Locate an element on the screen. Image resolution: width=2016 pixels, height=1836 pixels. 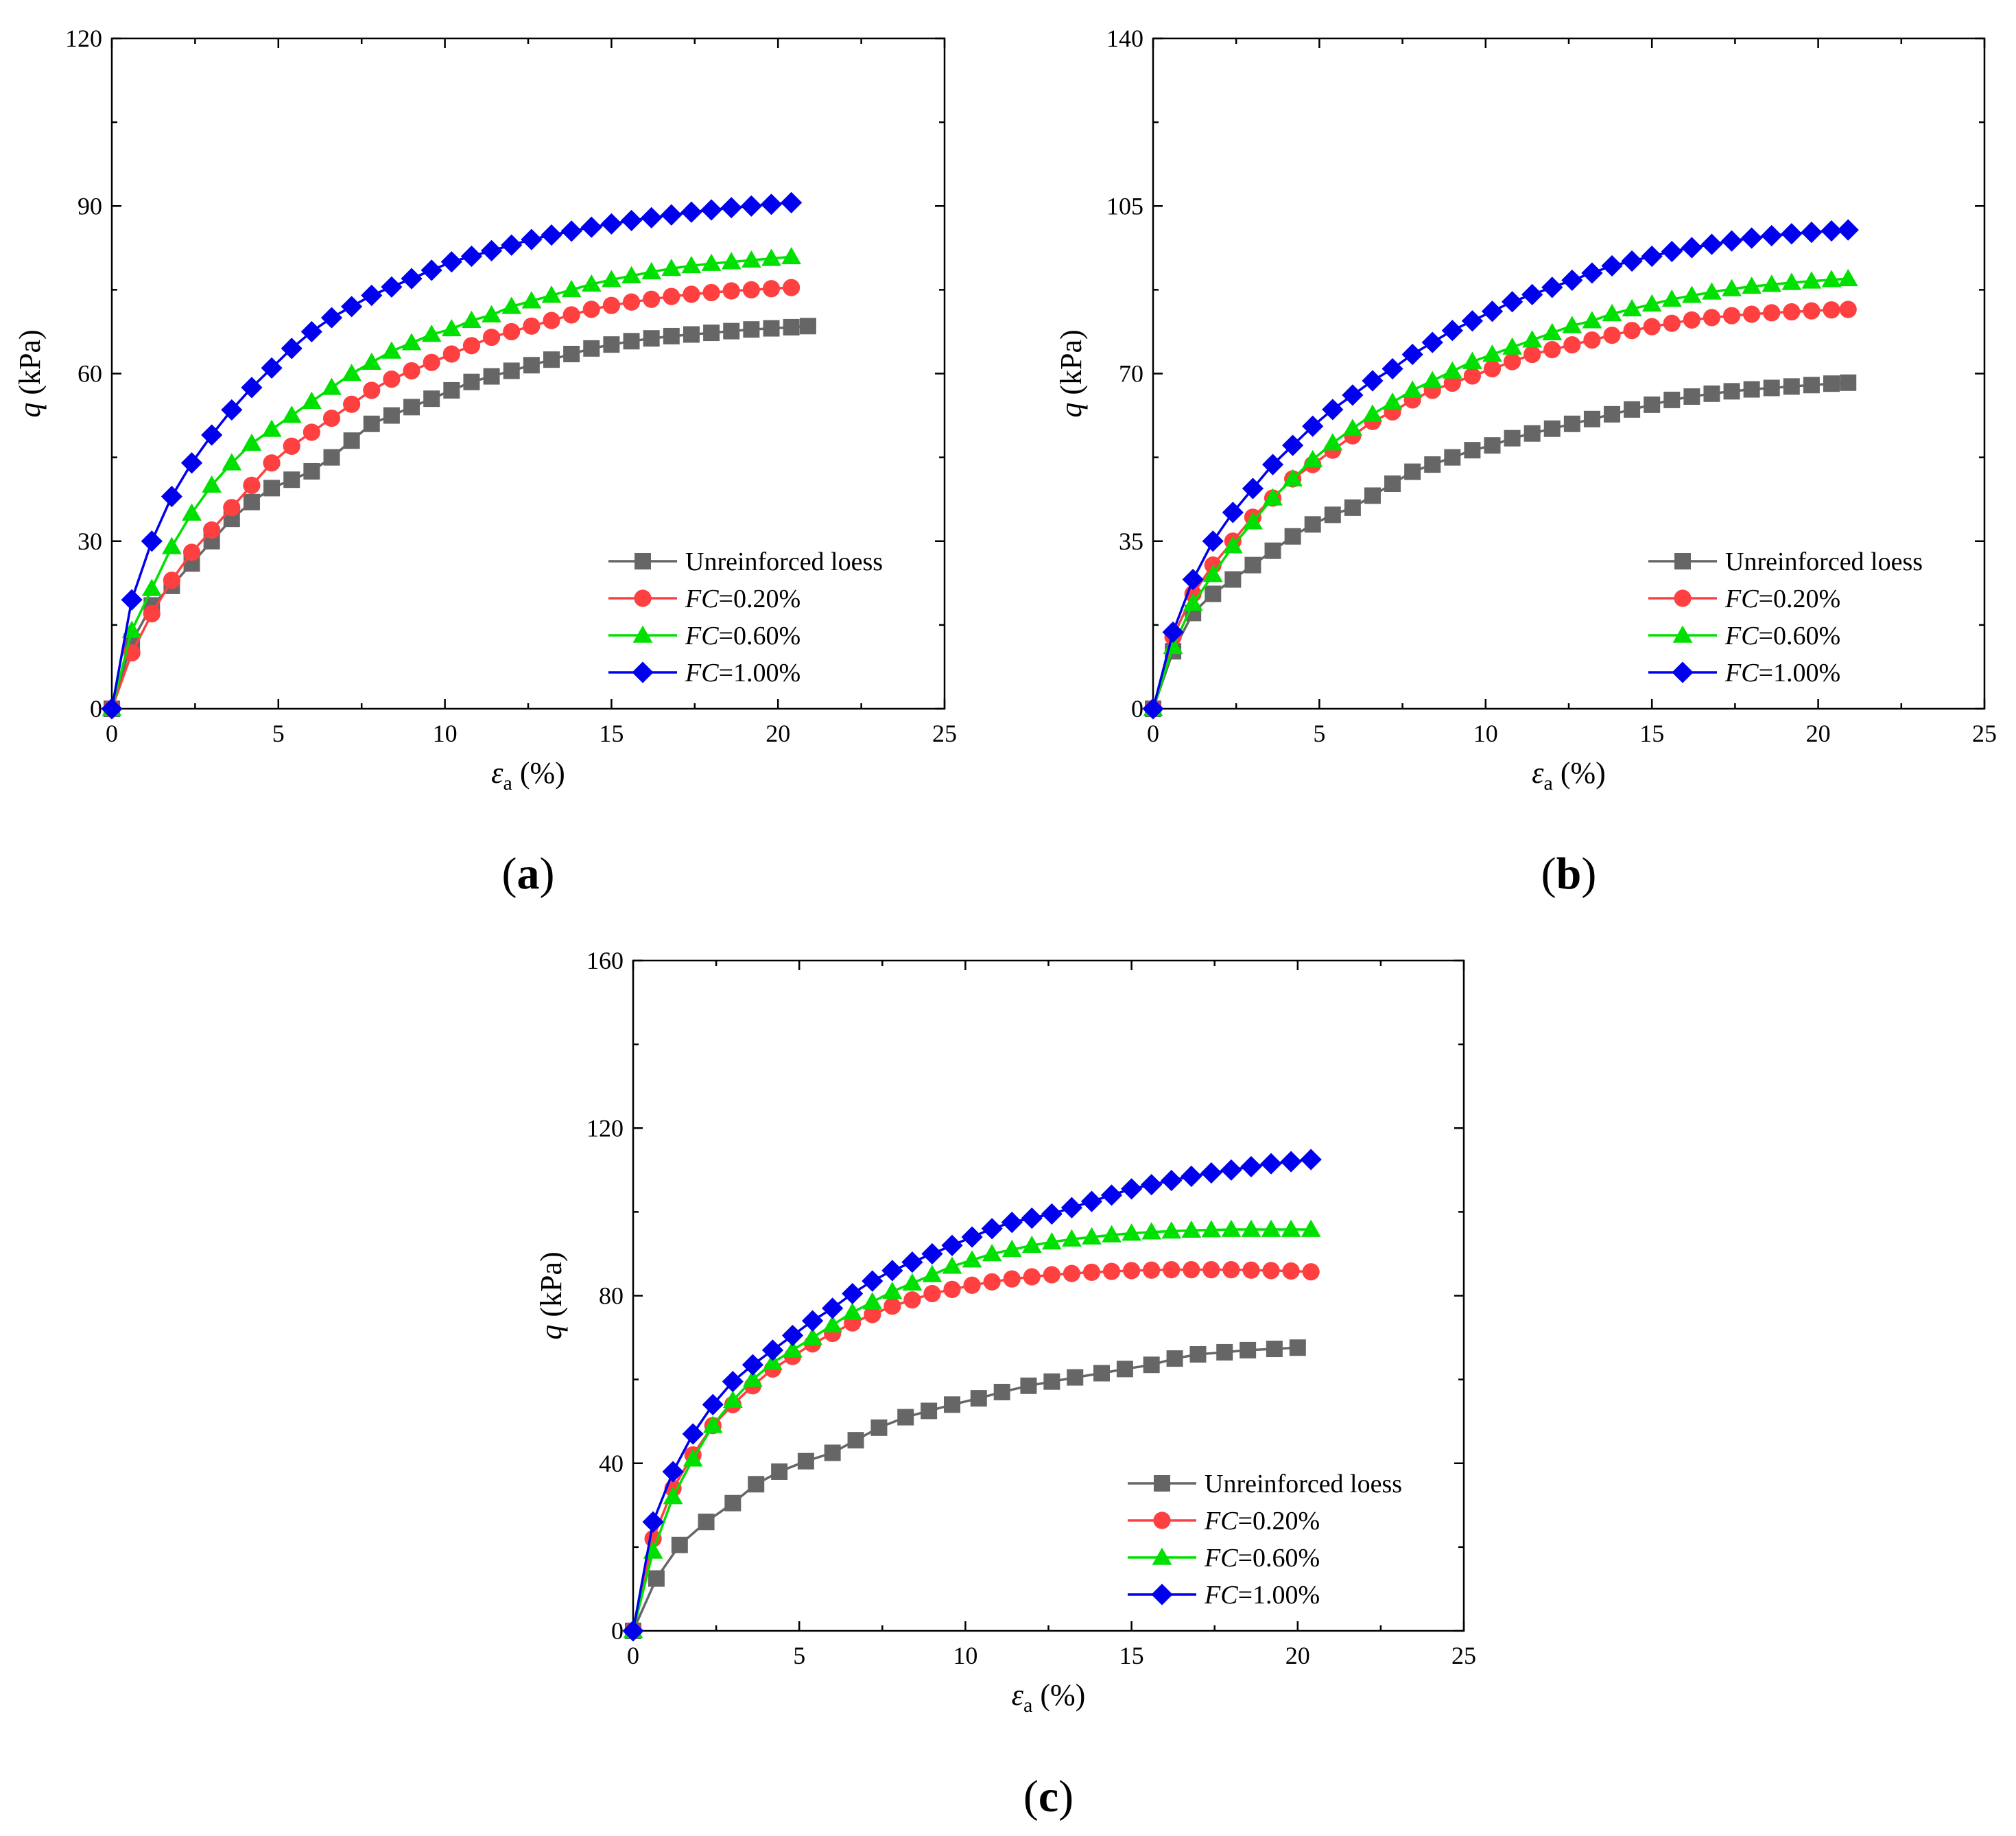
legend-item-fc020: FC=0.20% is located at coordinates (1744, 599).